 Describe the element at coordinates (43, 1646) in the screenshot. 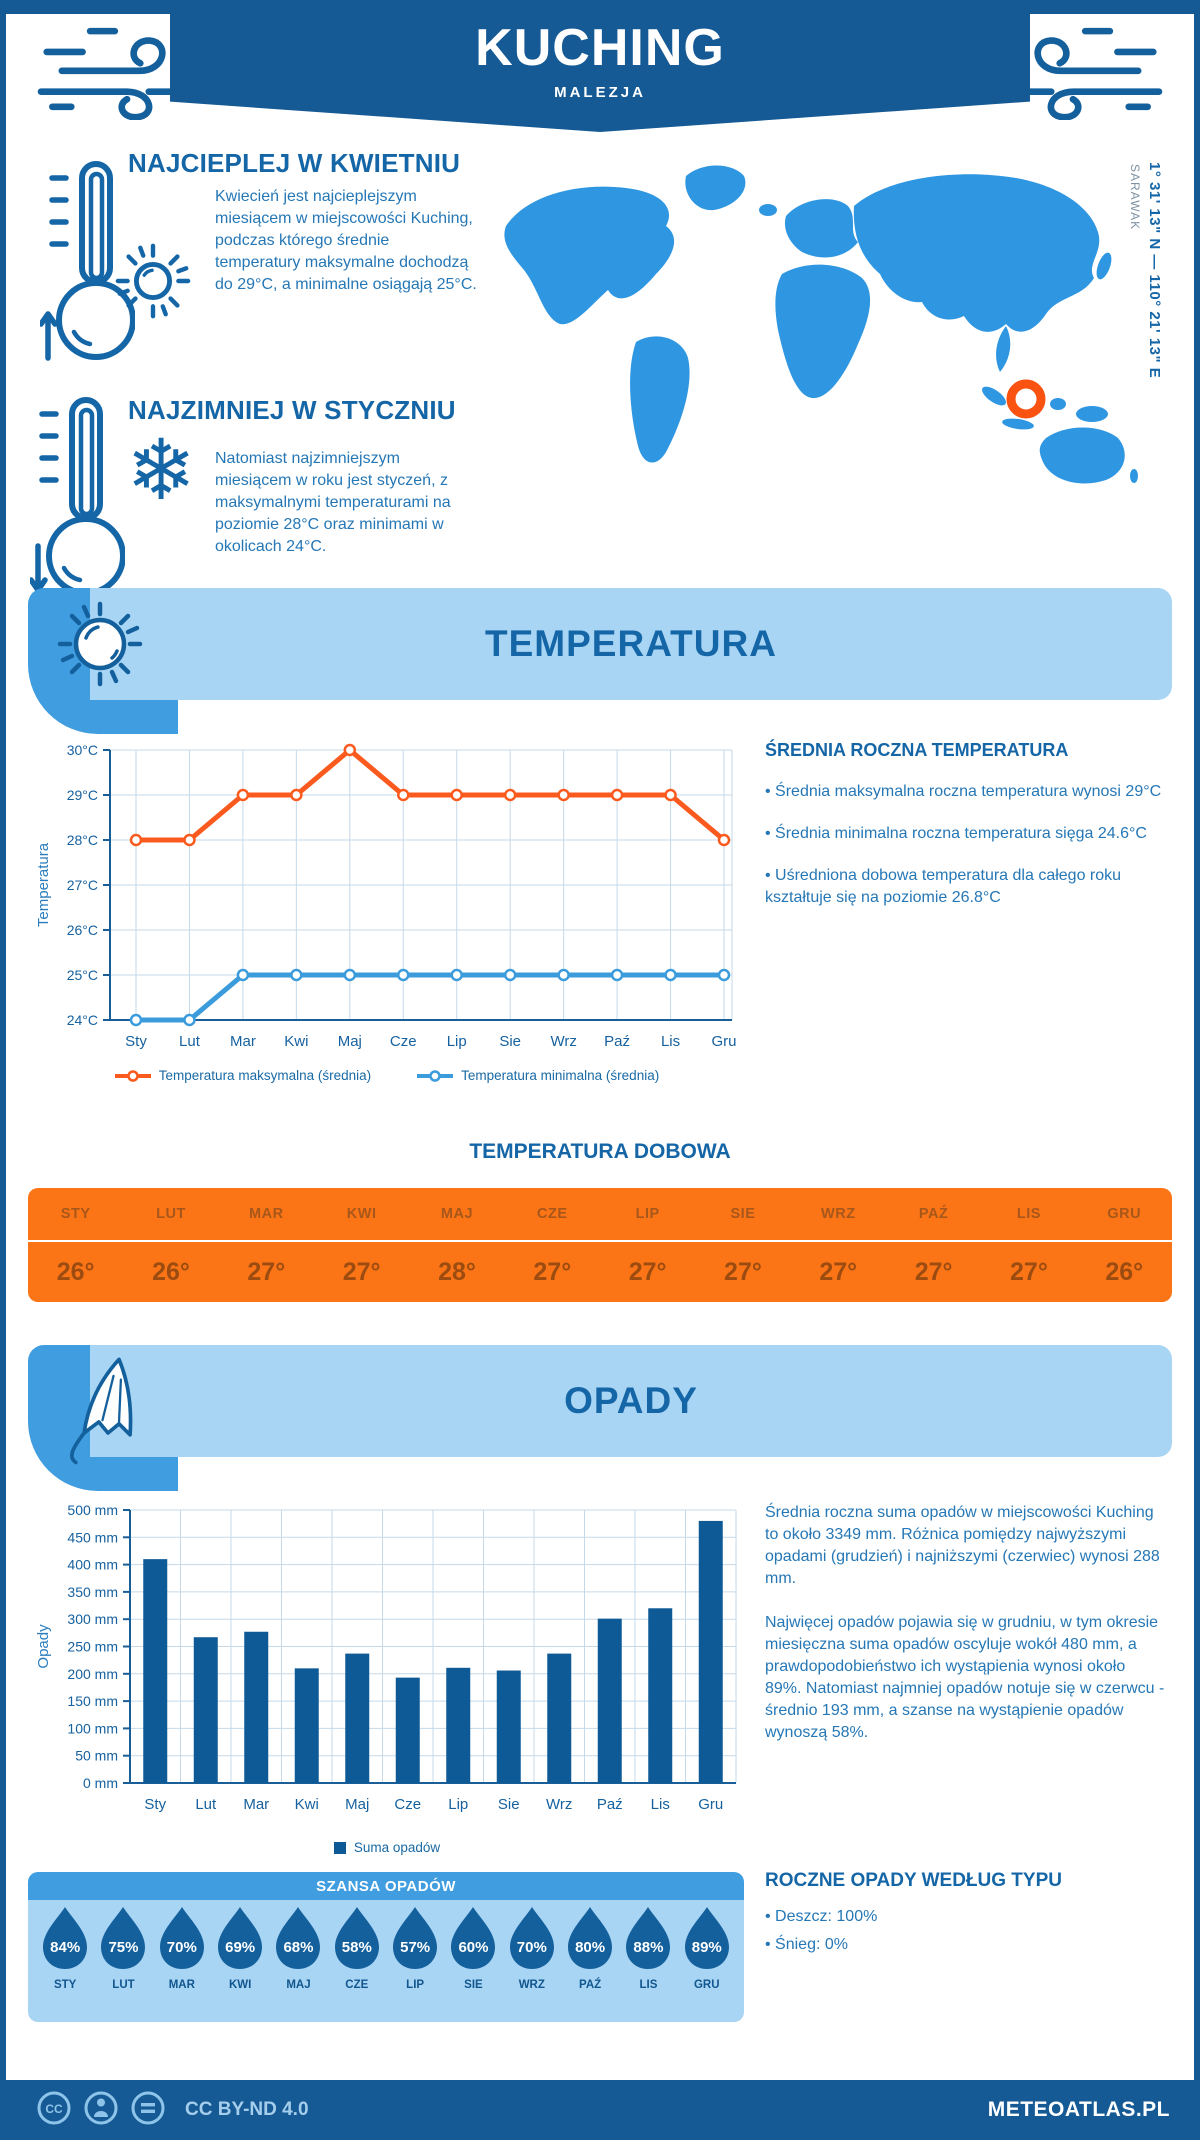

I see `svg-text: Opady` at that location.